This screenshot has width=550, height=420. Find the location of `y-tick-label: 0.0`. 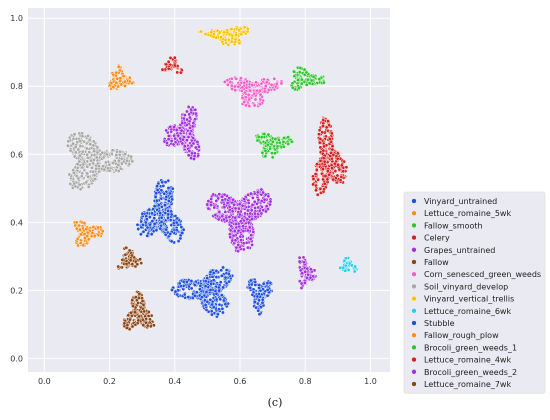

y-tick-label: 0.0 is located at coordinates (16, 358).